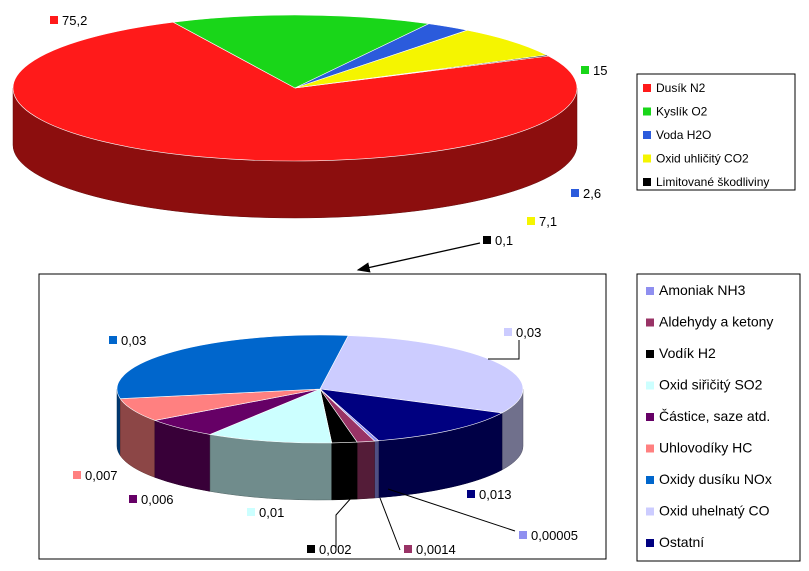  What do you see at coordinates (74, 20) in the screenshot?
I see `composition-data-label-dusik-n2: 75,2` at bounding box center [74, 20].